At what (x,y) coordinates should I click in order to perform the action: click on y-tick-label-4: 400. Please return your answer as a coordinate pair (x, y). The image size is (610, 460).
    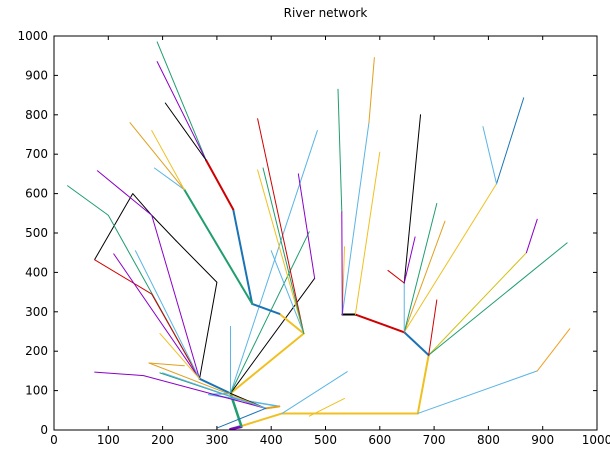
    Looking at the image, I should click on (36, 272).